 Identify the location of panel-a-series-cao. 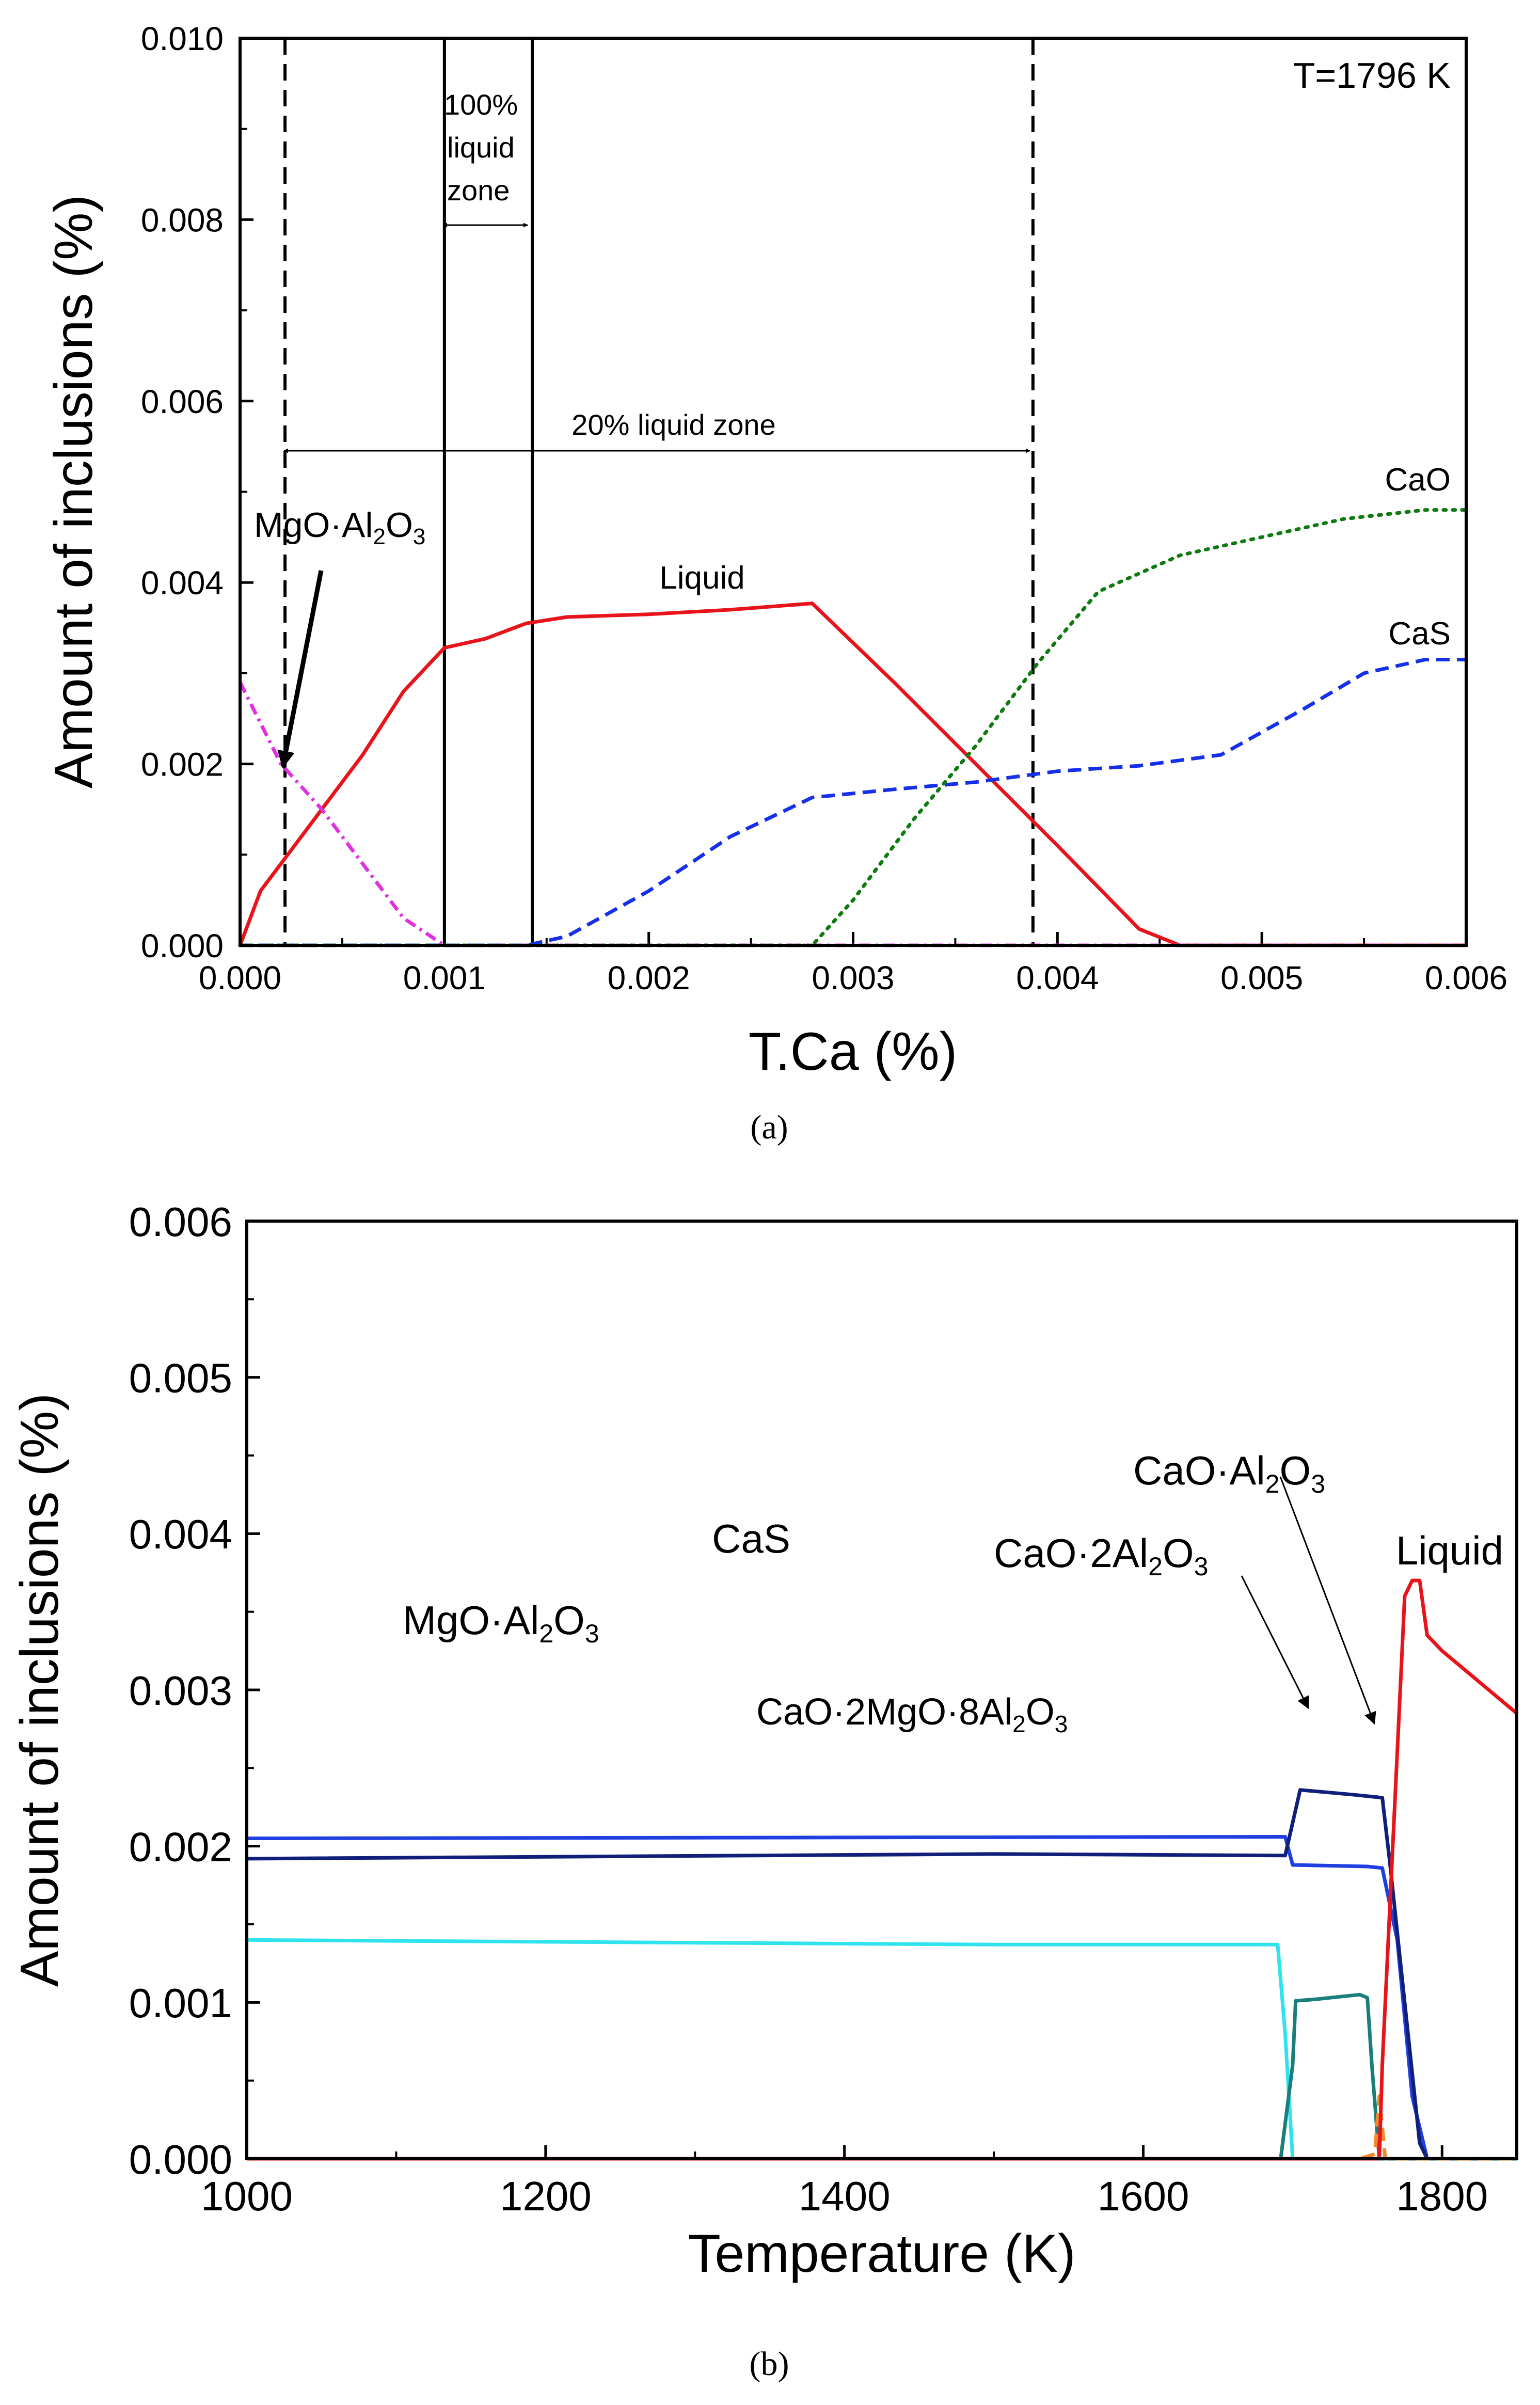
(853, 727).